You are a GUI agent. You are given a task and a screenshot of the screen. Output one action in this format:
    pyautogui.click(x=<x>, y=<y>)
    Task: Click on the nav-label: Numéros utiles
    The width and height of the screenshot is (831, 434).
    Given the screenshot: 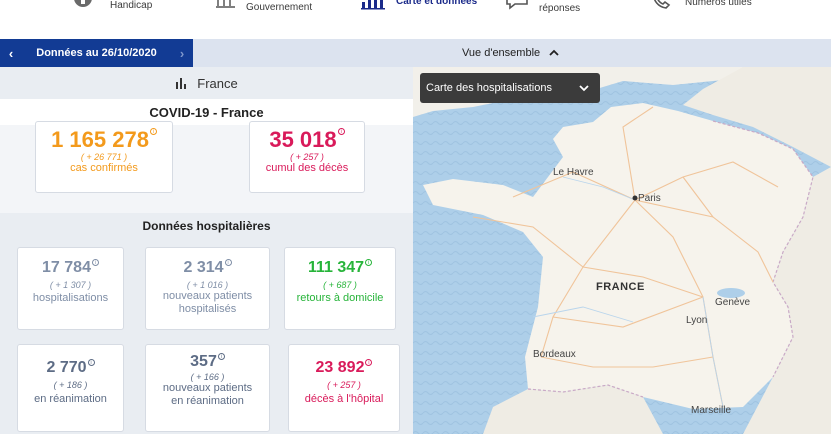 What is the action you would take?
    pyautogui.click(x=718, y=4)
    